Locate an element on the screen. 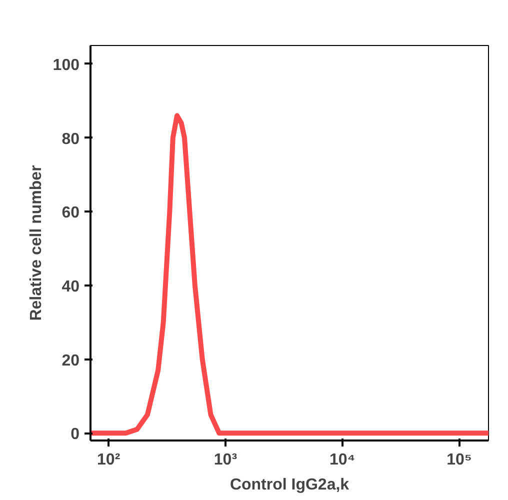  x-tick-label: 10² is located at coordinates (108, 460).